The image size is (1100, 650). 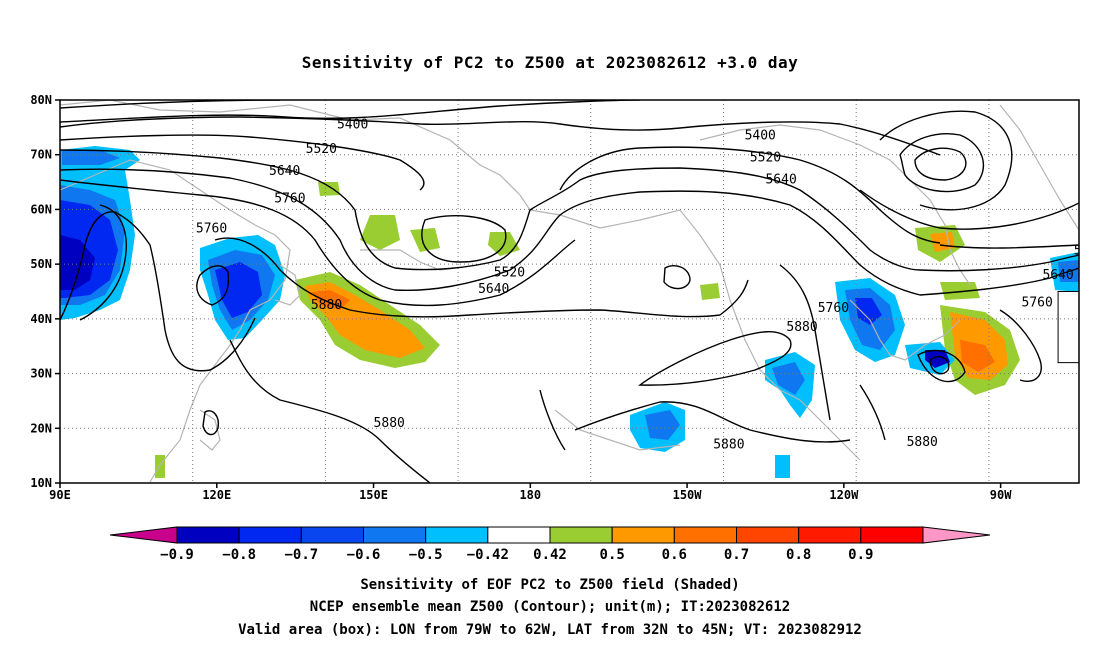 What do you see at coordinates (177, 555) in the screenshot?
I see `colorbar-label: −0.9` at bounding box center [177, 555].